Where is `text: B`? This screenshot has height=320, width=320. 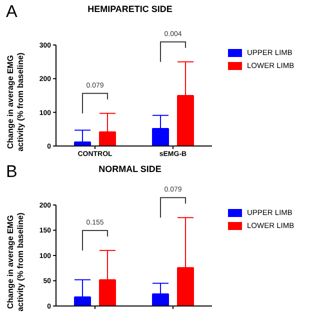
text: B is located at coordinates (12, 172).